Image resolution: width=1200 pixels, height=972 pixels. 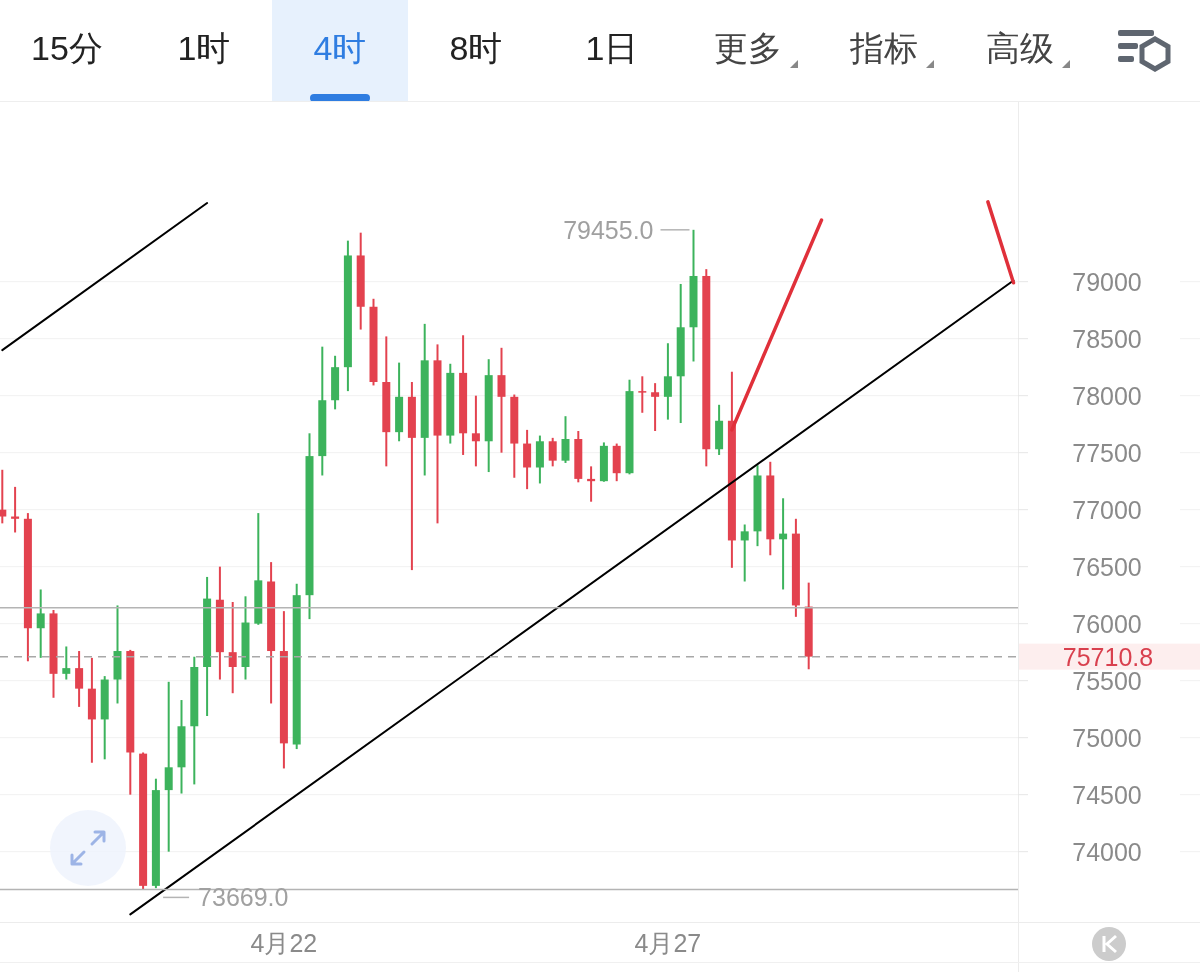 What do you see at coordinates (1107, 509) in the screenshot?
I see `y-tick-label: 77000` at bounding box center [1107, 509].